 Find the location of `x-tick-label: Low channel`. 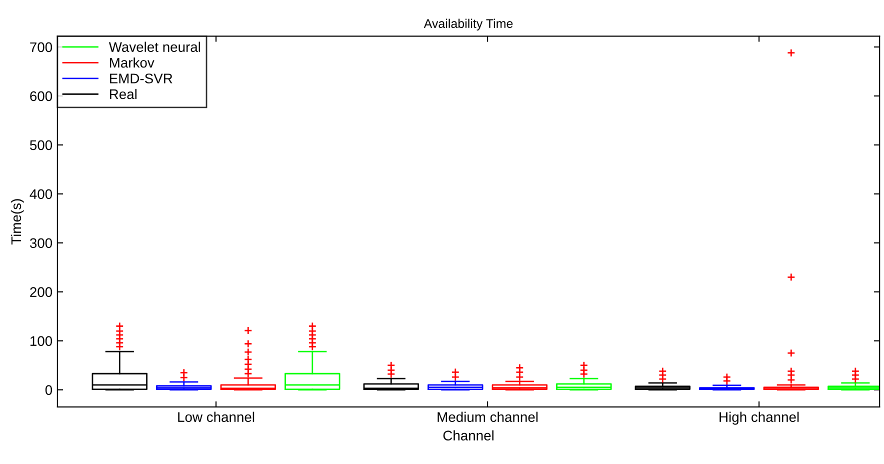

x-tick-label: Low channel is located at coordinates (216, 417).